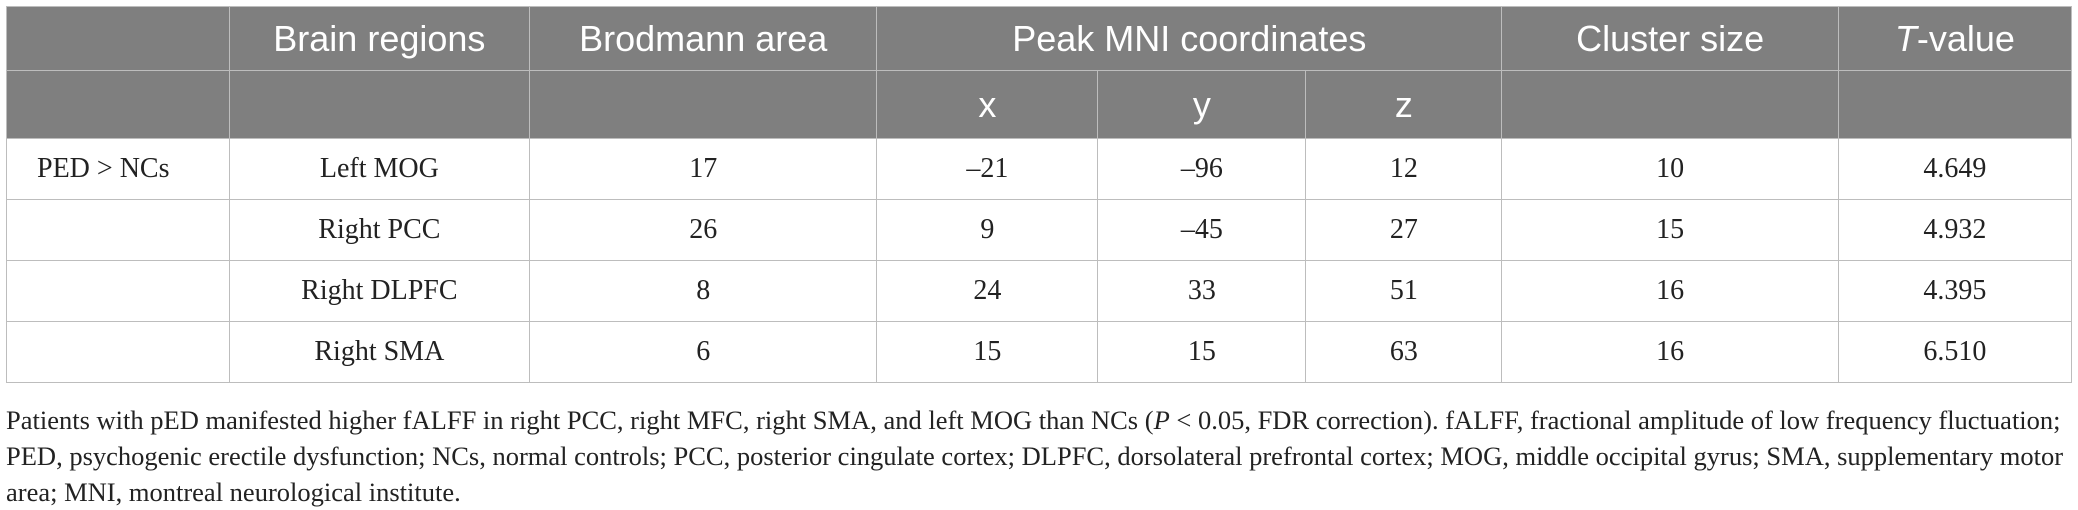 This screenshot has height=510, width=2078. What do you see at coordinates (1189, 38) in the screenshot?
I see `header-peak-mni-coordinates: Peak MNI coordinates` at bounding box center [1189, 38].